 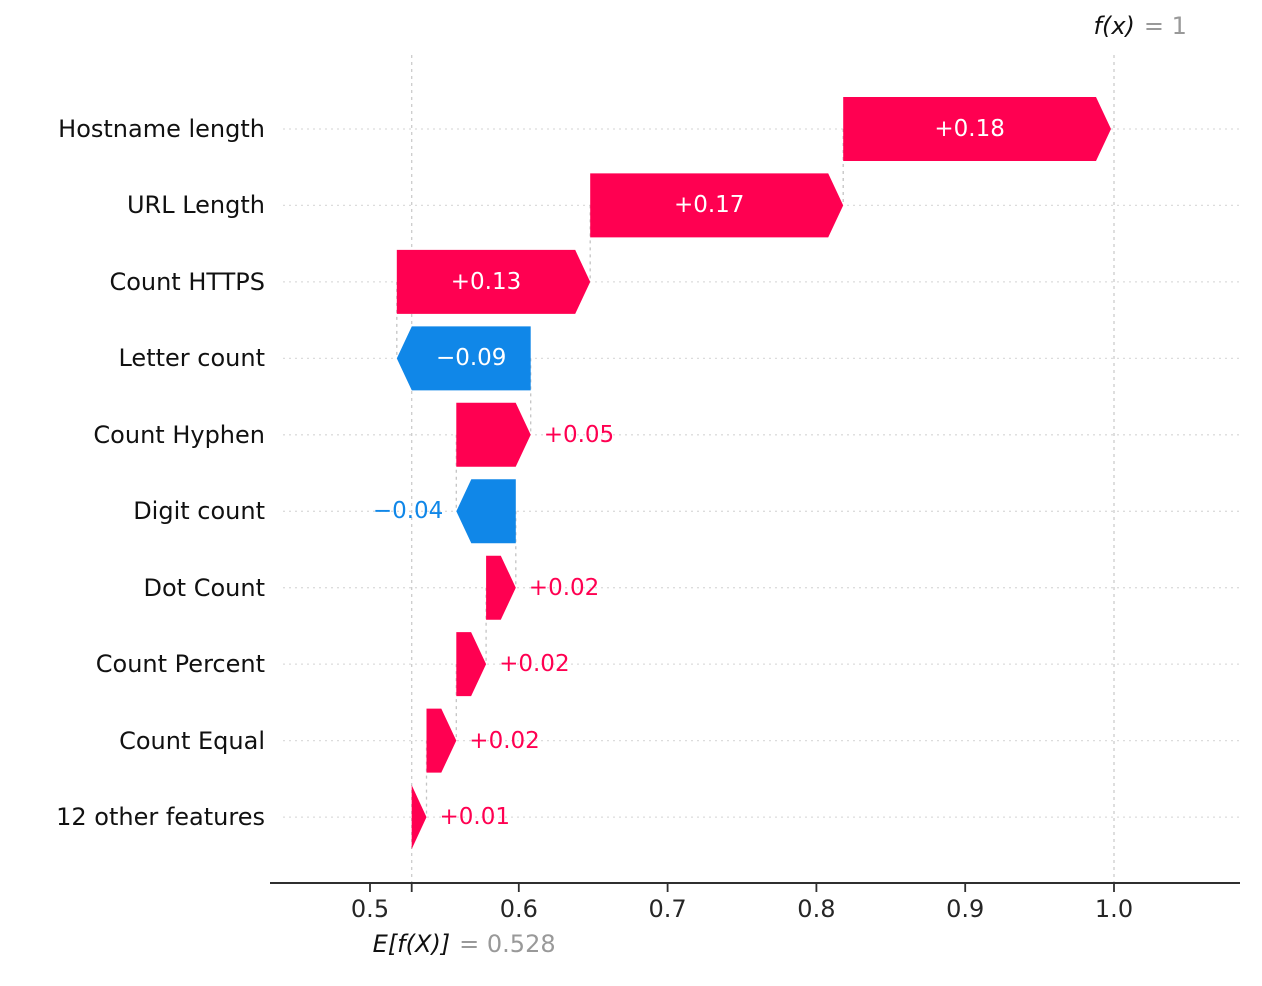 I want to click on bar-value-label: +0.18, so click(x=969, y=129).